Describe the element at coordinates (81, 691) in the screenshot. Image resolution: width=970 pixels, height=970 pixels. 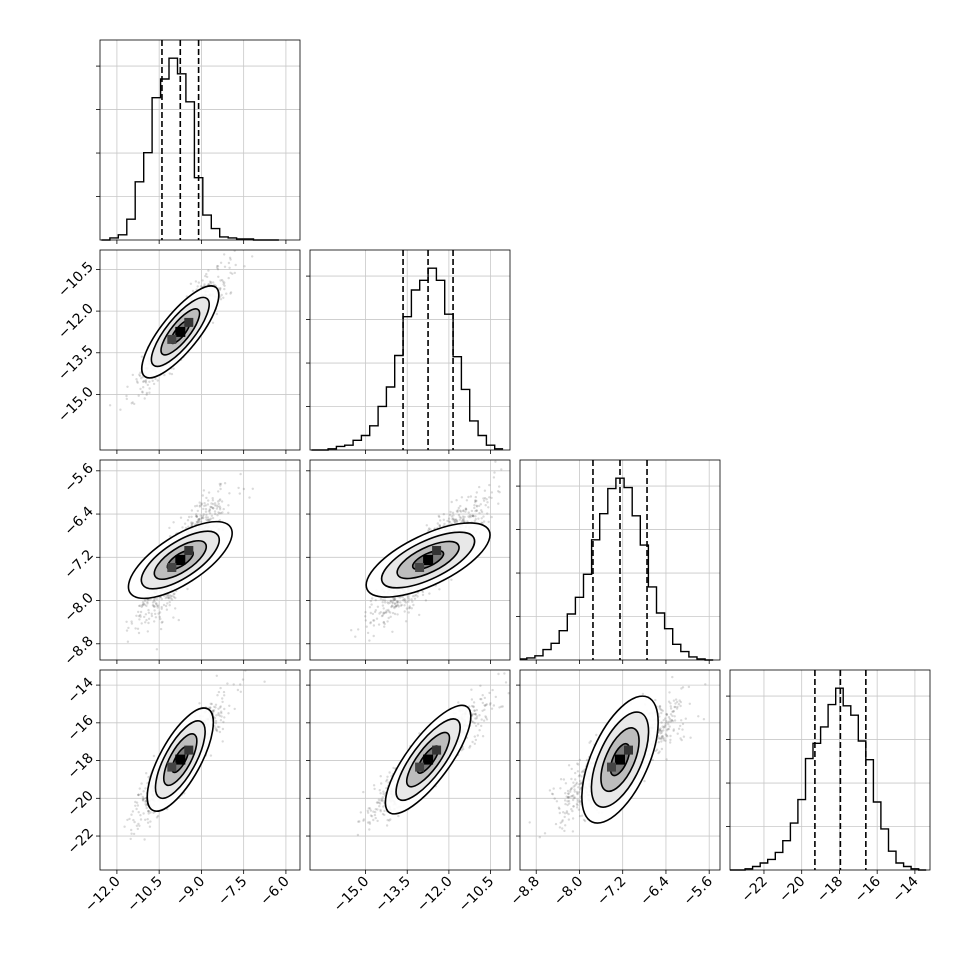
I see `y-tick-label: −14` at that location.